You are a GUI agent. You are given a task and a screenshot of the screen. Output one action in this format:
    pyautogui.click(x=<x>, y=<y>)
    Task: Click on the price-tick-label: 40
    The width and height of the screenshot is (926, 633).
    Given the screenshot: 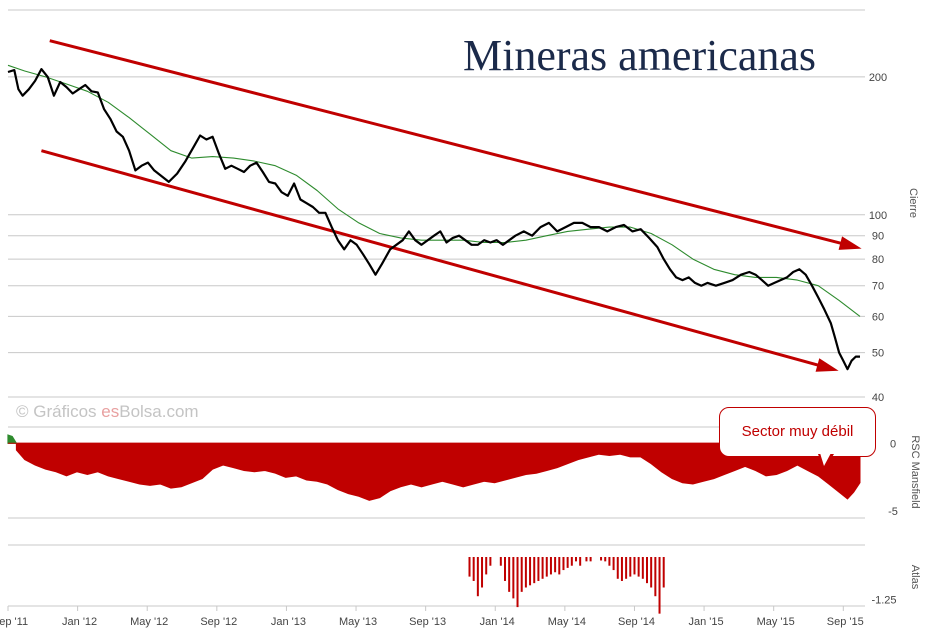 What is the action you would take?
    pyautogui.click(x=878, y=398)
    